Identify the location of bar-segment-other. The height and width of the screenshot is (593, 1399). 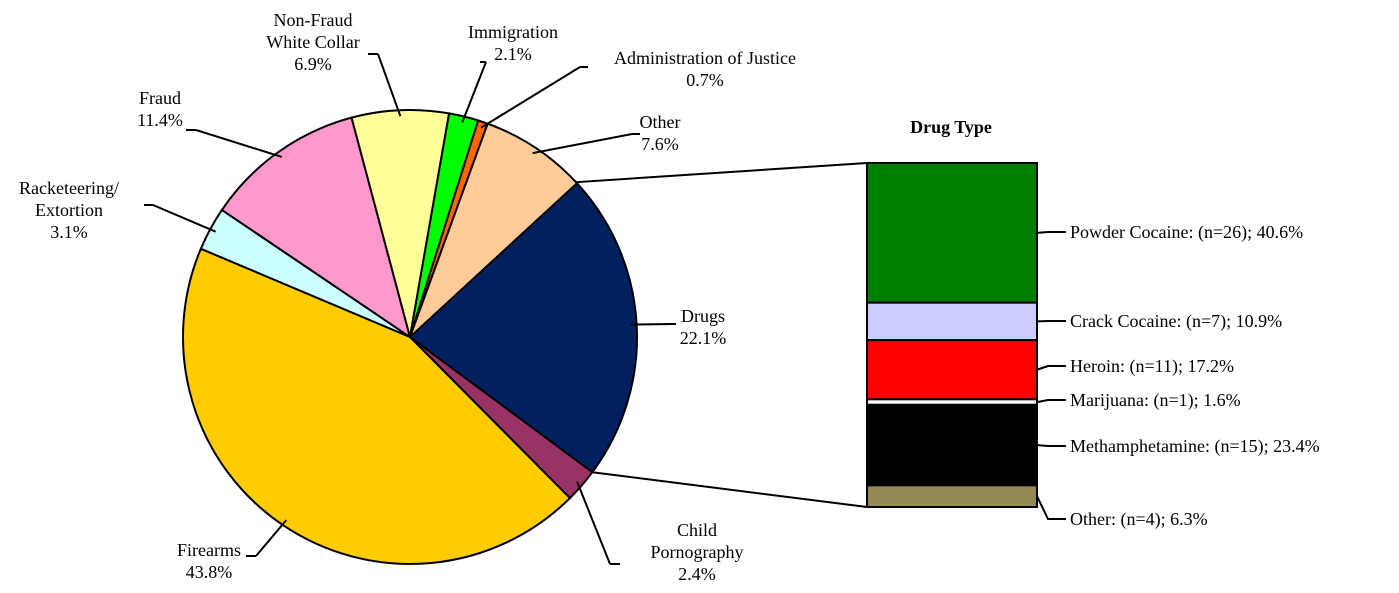
(952, 496).